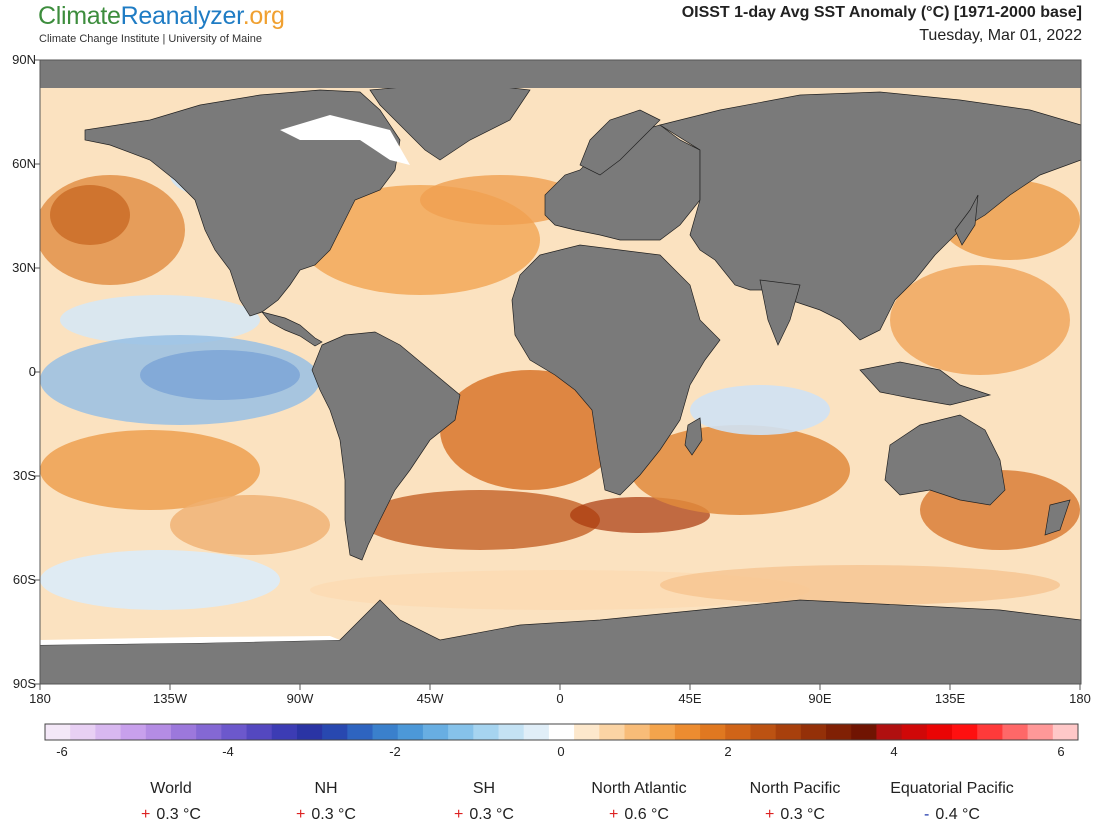 This screenshot has width=1100, height=828. I want to click on logo-text-climate: Climate, so click(79, 16).